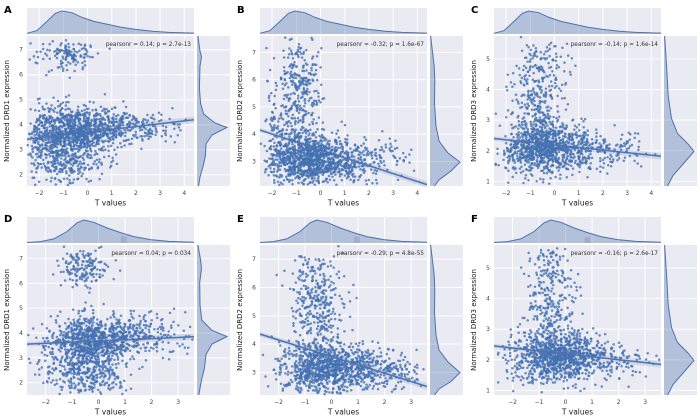 This screenshot has height=417, width=700. What do you see at coordinates (381, 254) in the screenshot?
I see `pearson-annotation: pearsonr = -0.29; p = 4.8e-55` at bounding box center [381, 254].